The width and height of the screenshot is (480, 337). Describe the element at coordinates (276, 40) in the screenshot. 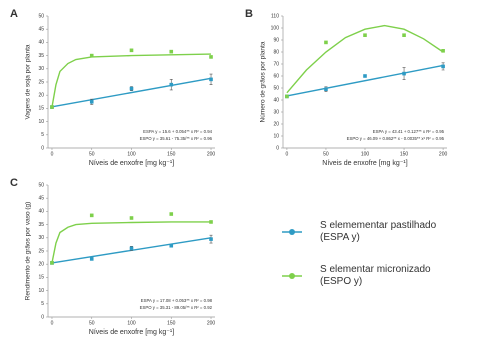

I see `y-tick-label: 90` at that location.